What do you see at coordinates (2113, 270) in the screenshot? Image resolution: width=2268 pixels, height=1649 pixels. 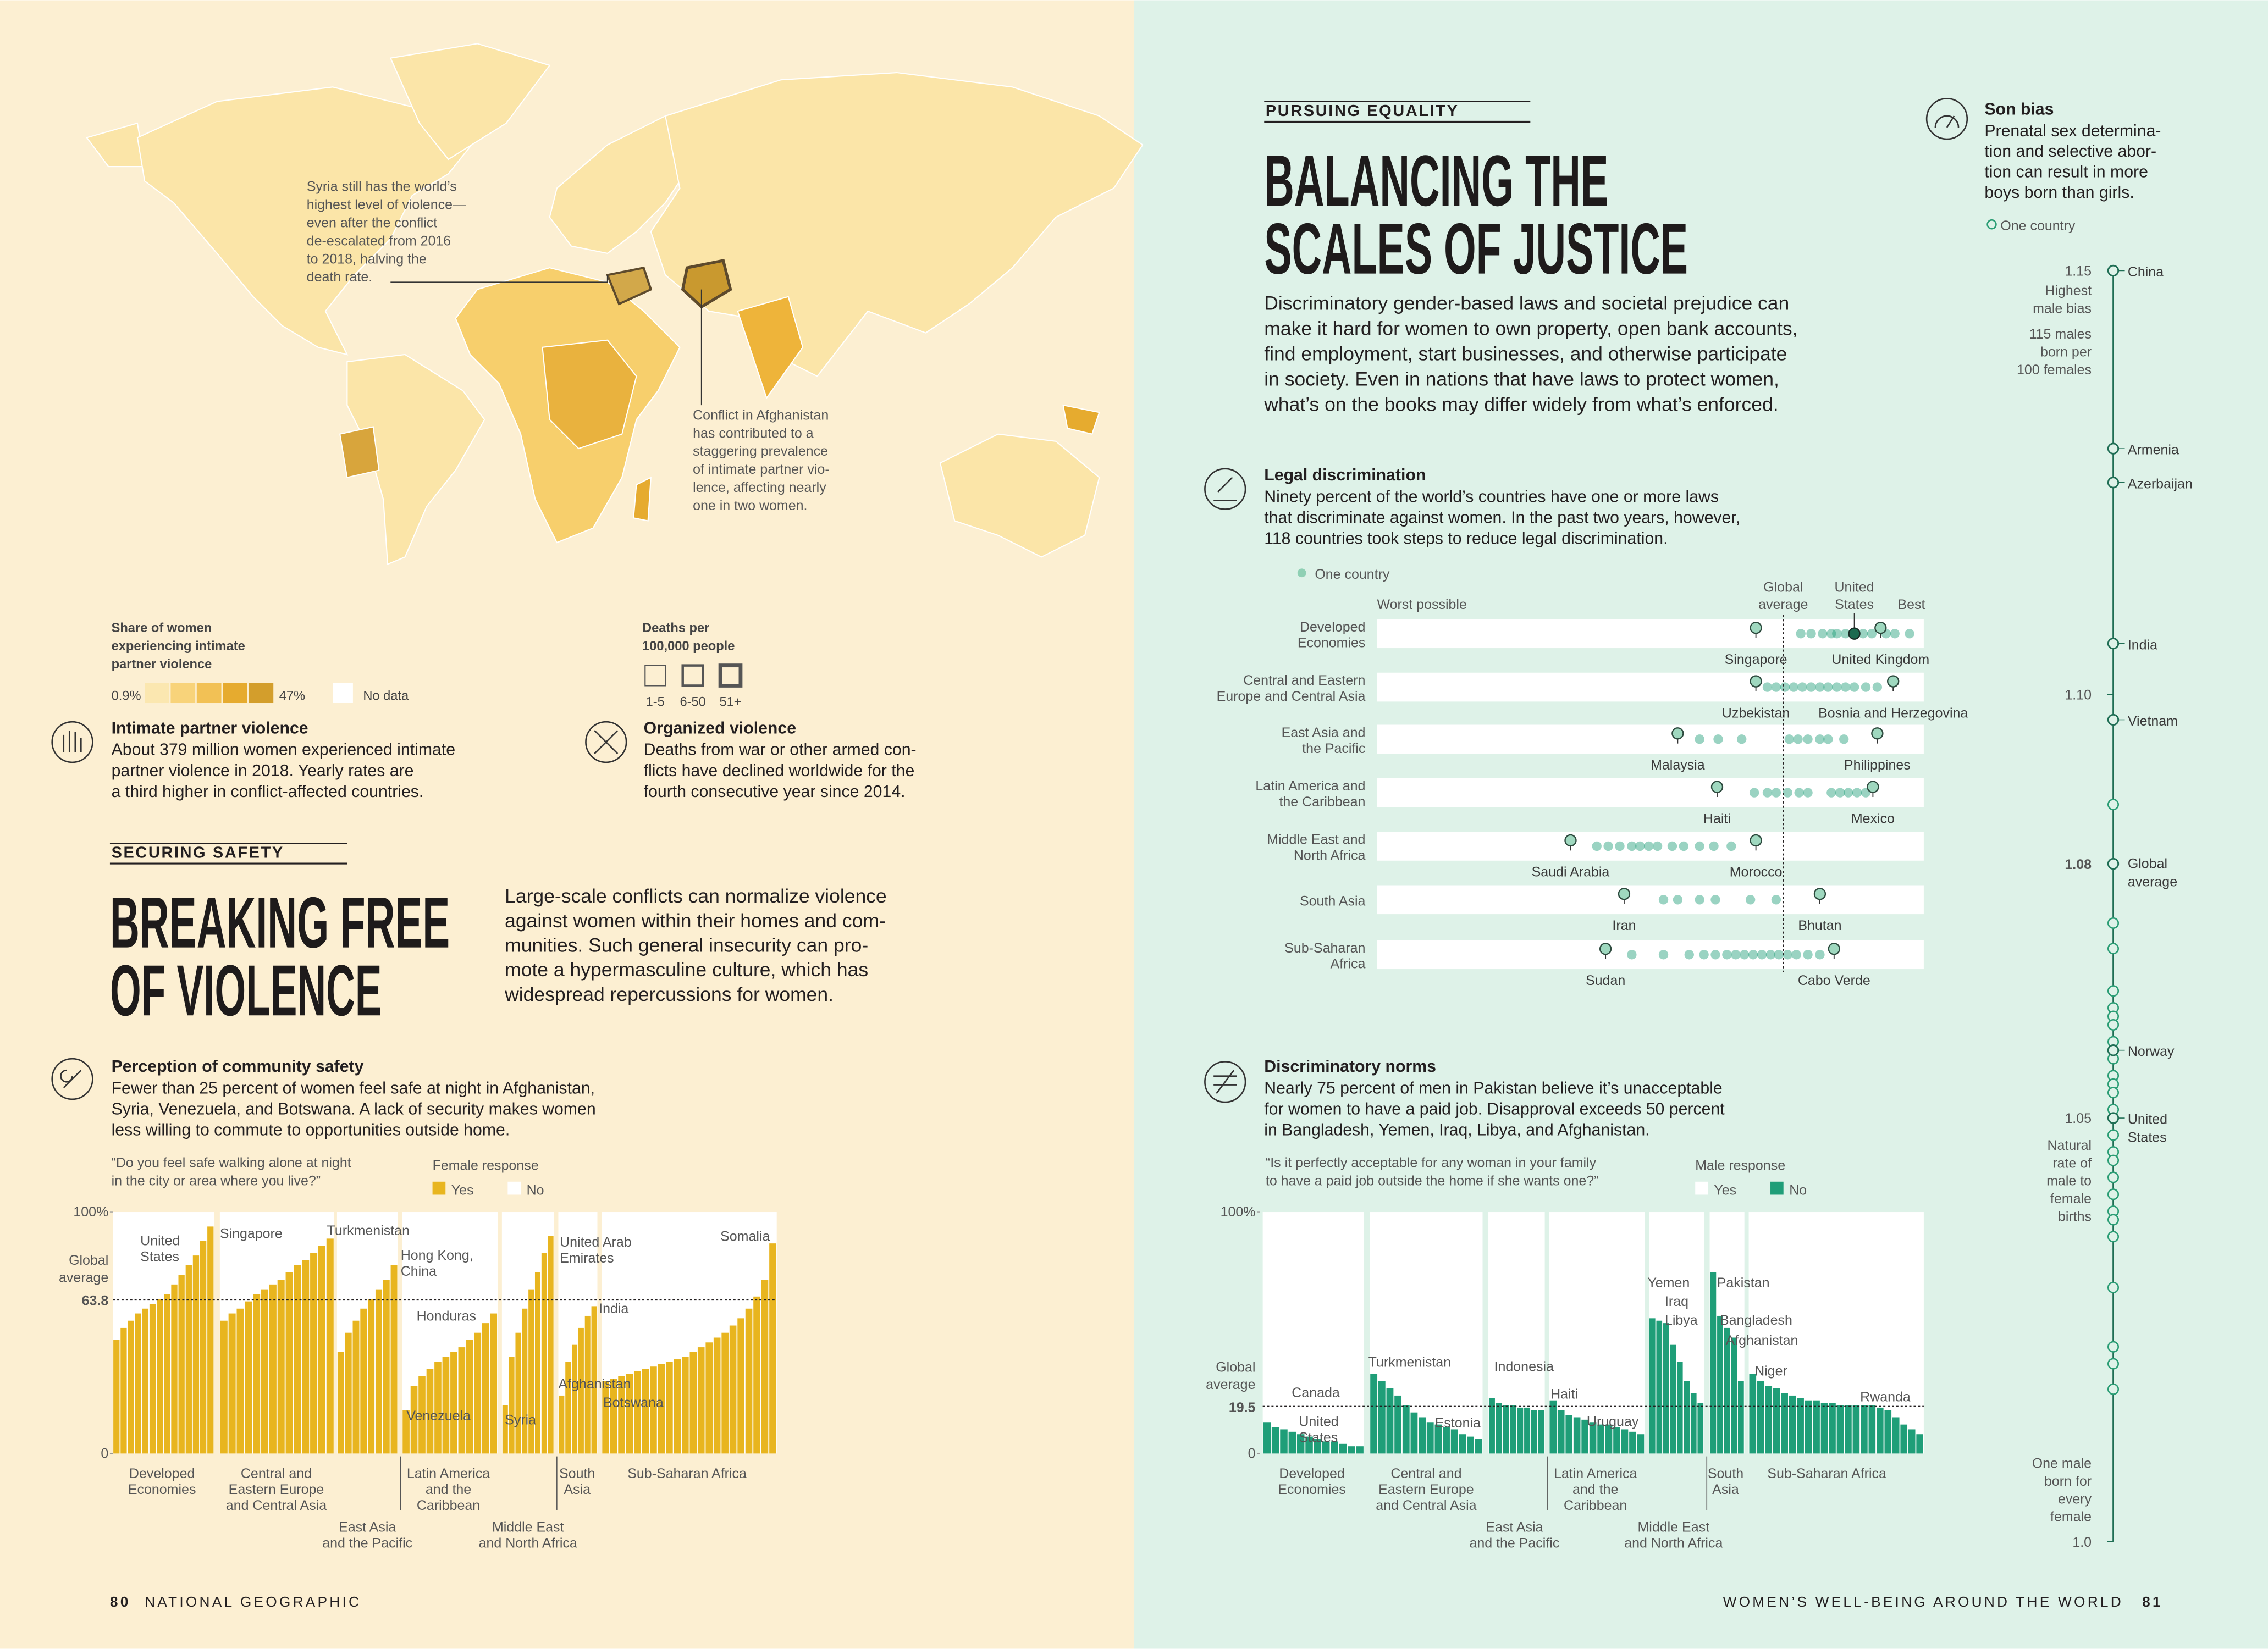 I see `country-dot` at bounding box center [2113, 270].